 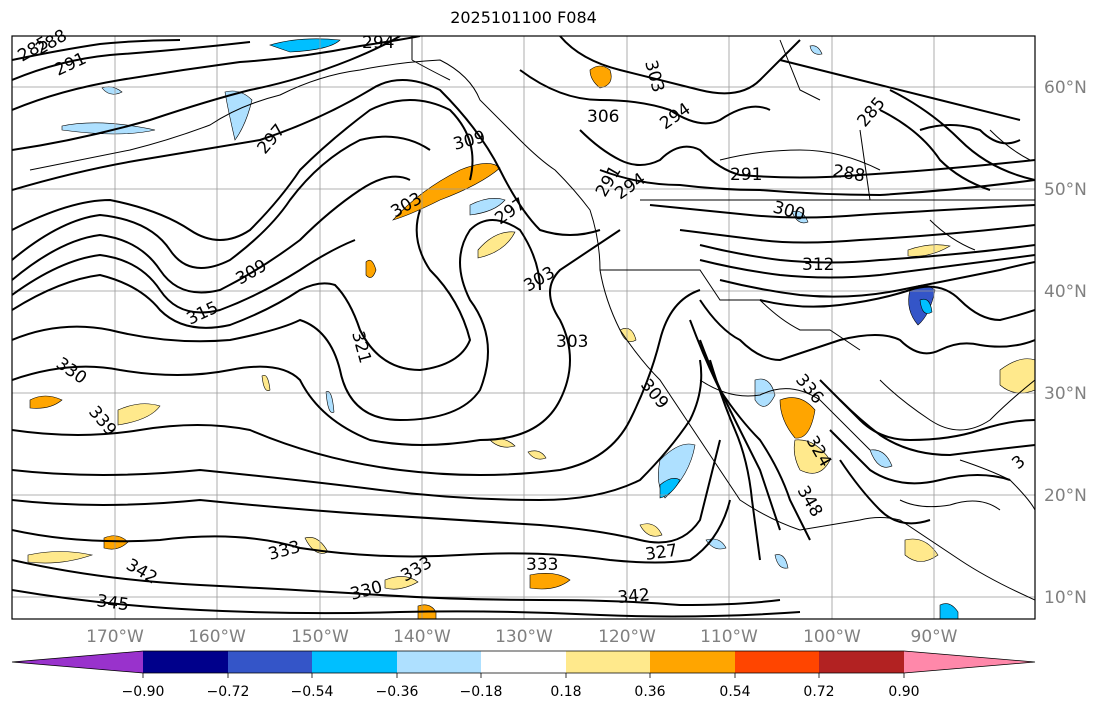 I want to click on lon-label: 160°W, so click(x=217, y=637).